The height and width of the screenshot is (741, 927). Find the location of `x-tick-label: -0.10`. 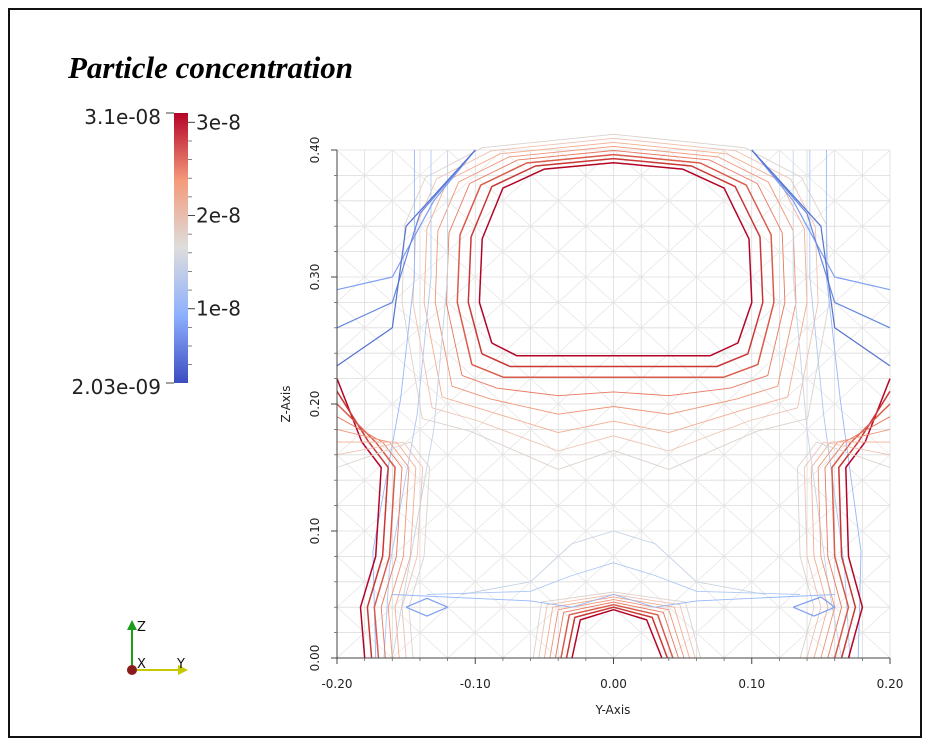

x-tick-label: -0.10 is located at coordinates (475, 684).